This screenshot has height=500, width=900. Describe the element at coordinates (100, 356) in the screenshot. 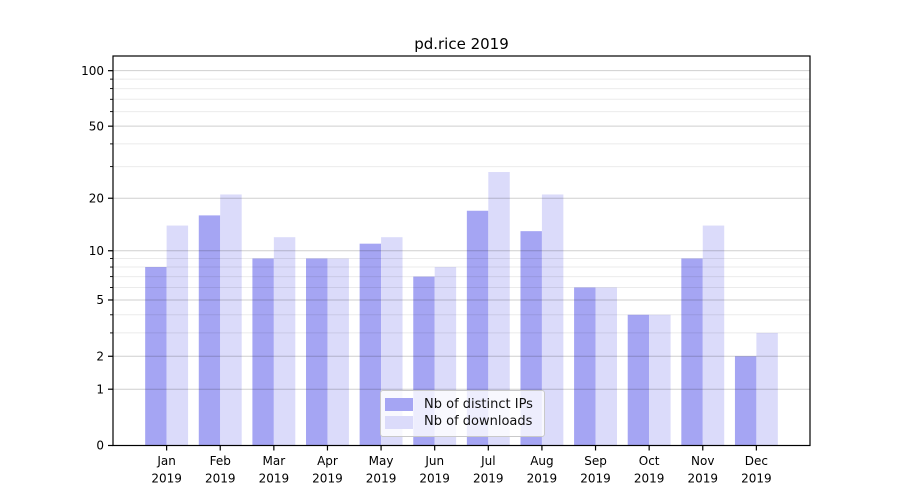

I see `y-tick-label: 2` at that location.